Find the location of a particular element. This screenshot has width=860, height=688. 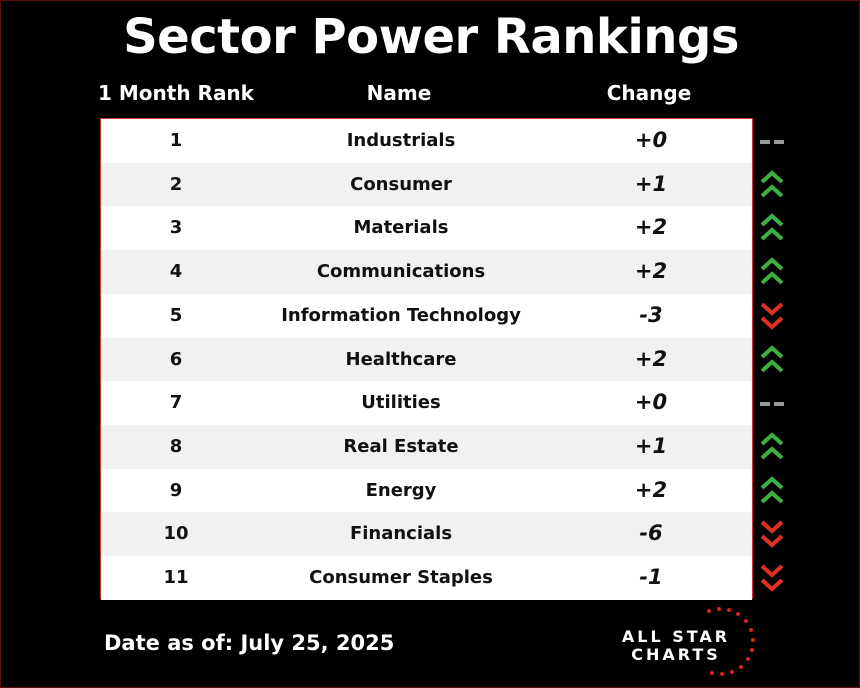

table-row: 9 Energy +2 is located at coordinates (426, 490).